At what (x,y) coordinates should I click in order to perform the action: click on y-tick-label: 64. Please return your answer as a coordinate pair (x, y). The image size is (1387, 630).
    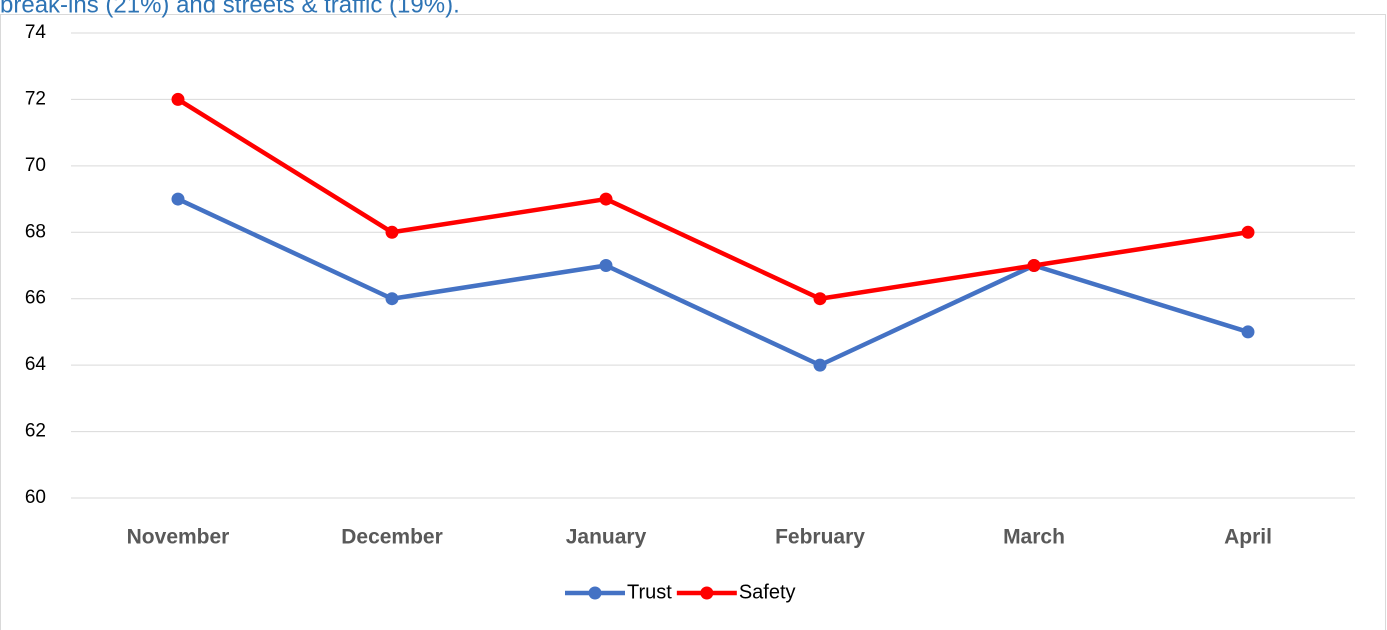
    Looking at the image, I should click on (36, 364).